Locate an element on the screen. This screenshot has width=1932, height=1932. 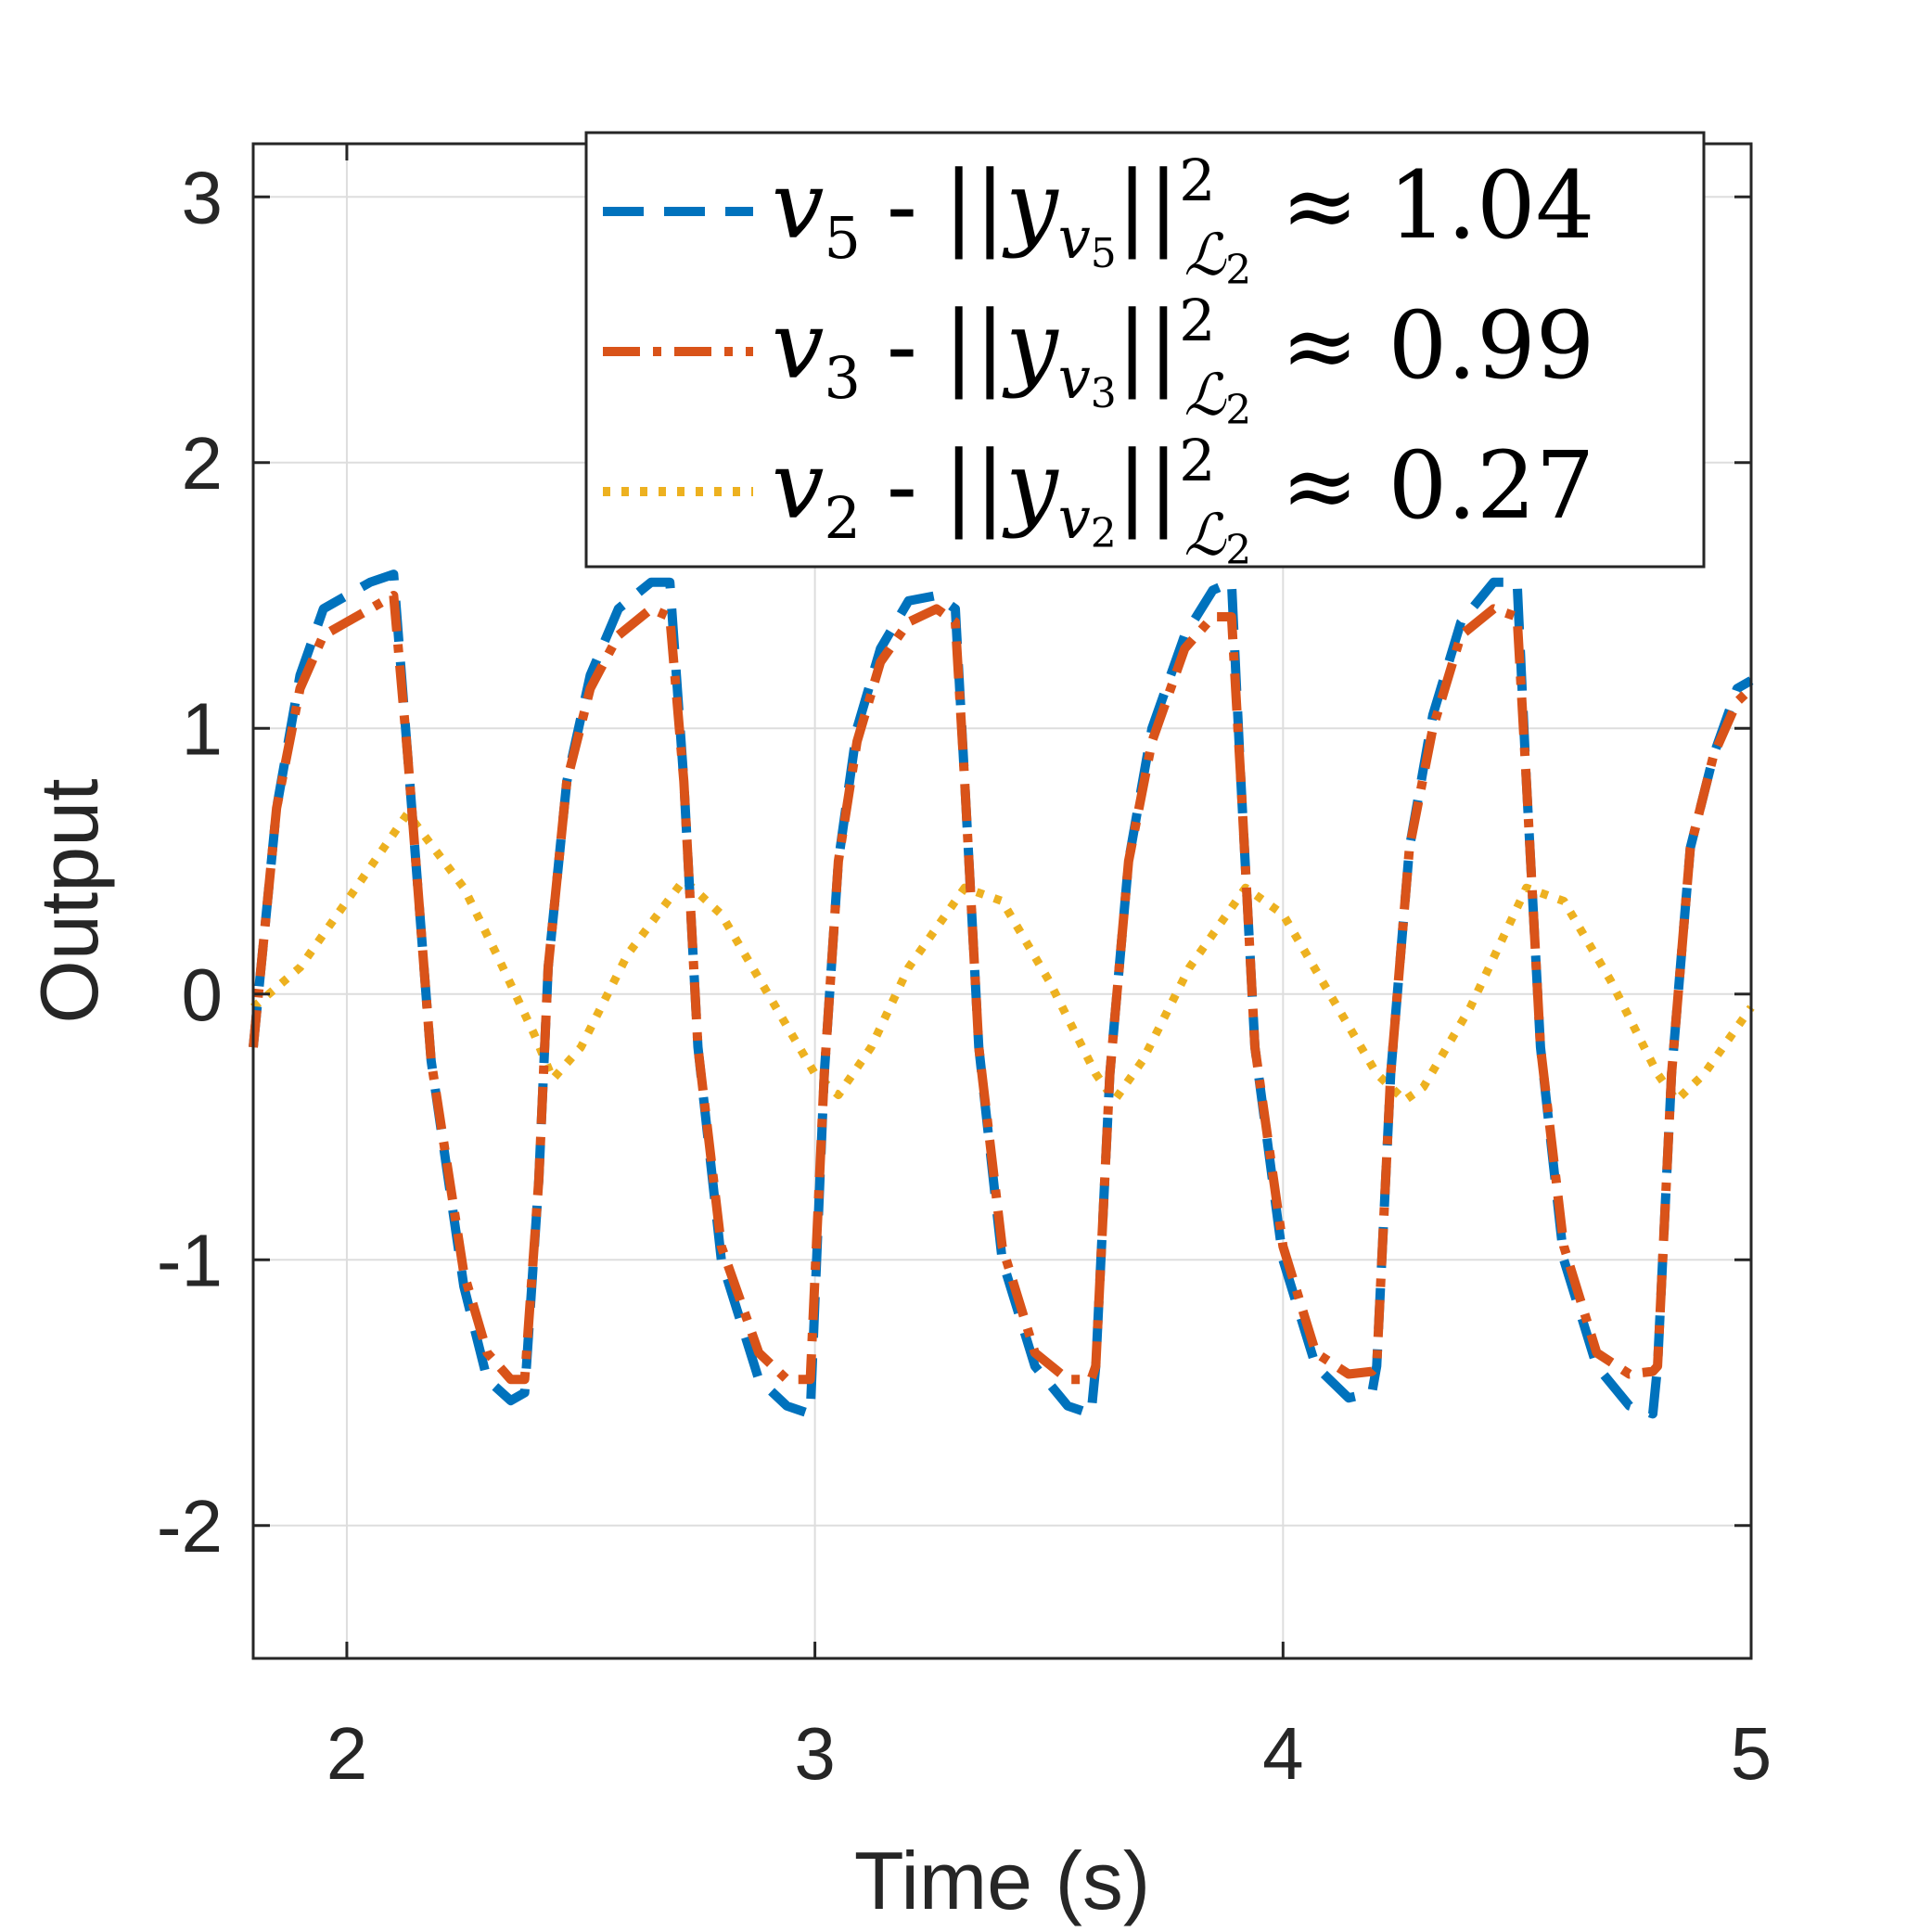
x-tick-label: 5 is located at coordinates (1751, 1753).